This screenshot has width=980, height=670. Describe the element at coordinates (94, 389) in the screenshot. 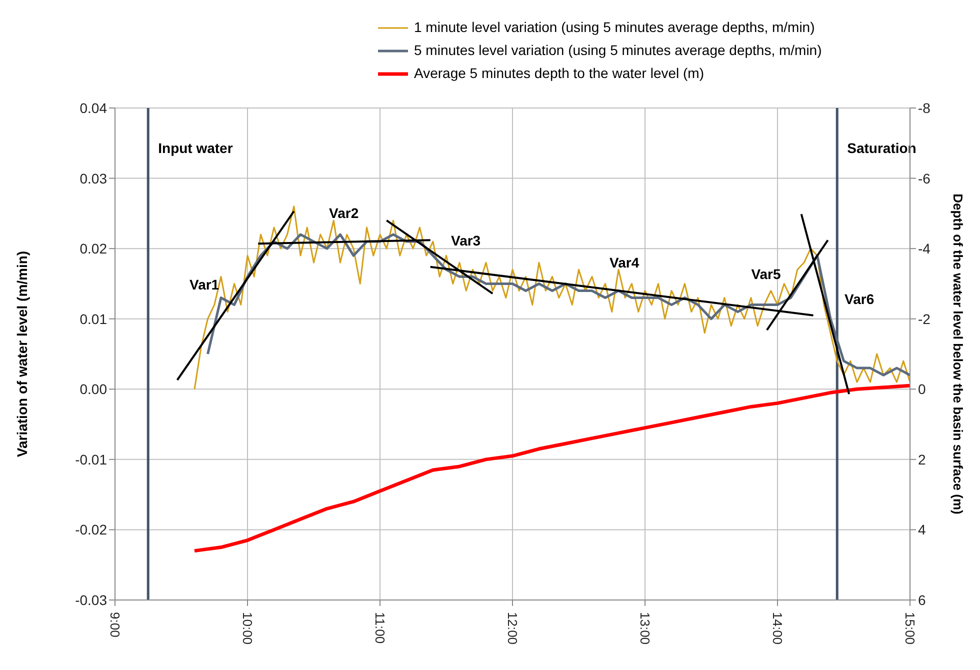

I see `y-tick-label: 0.00` at that location.